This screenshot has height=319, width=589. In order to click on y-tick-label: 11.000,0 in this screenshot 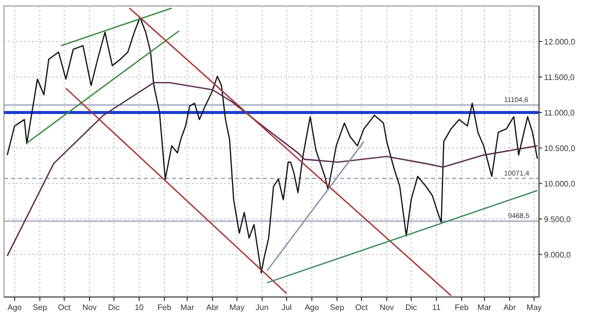, I will do `click(560, 113)`.